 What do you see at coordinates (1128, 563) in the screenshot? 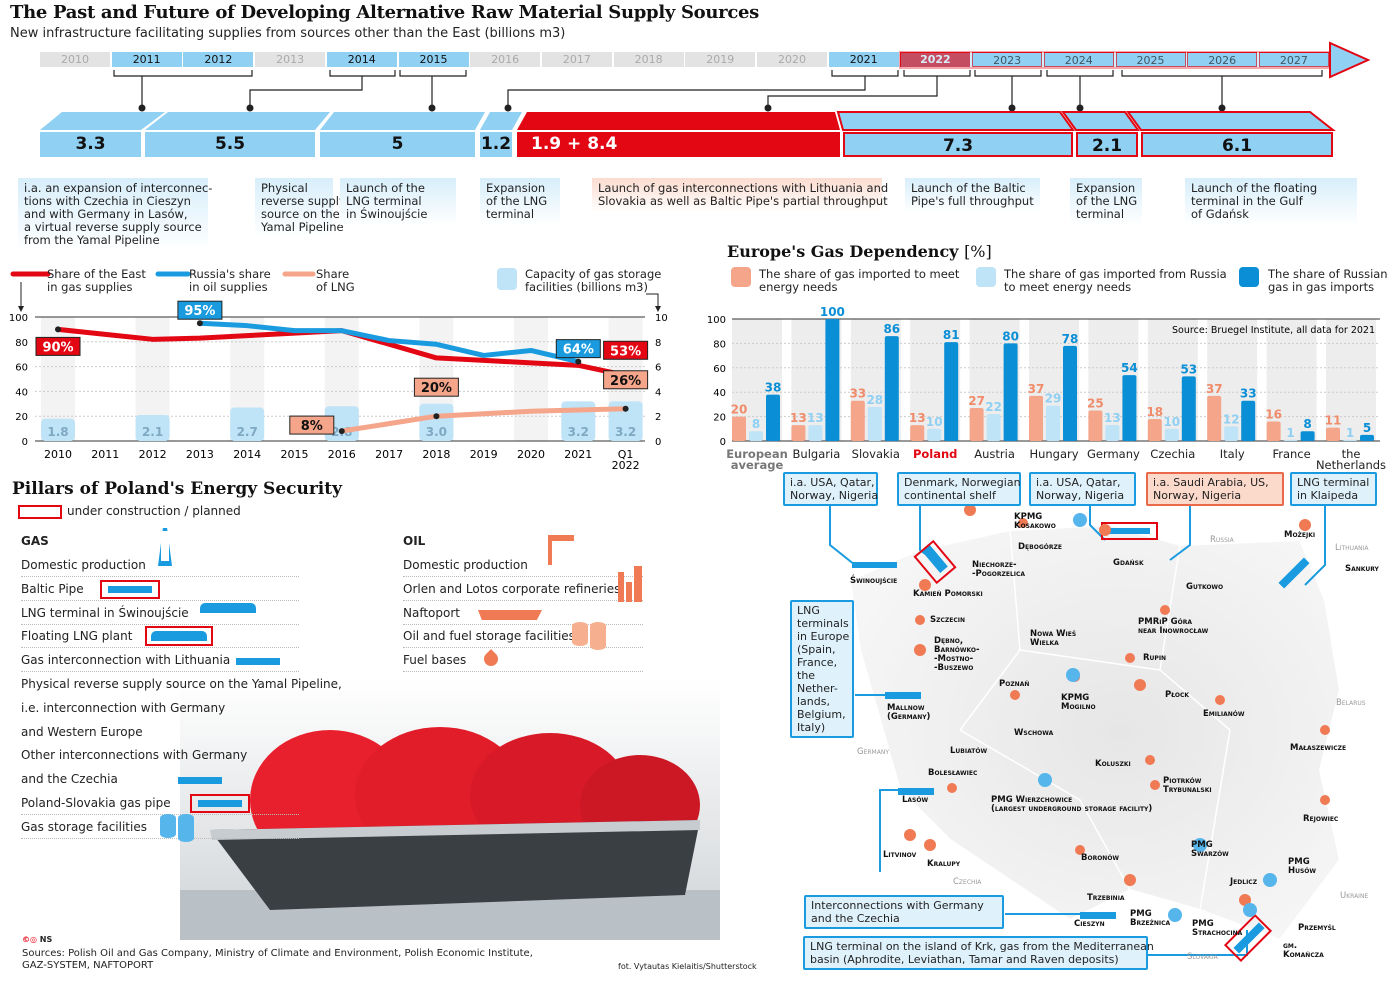
I see `map-place-label: Gdańsk` at bounding box center [1128, 563].